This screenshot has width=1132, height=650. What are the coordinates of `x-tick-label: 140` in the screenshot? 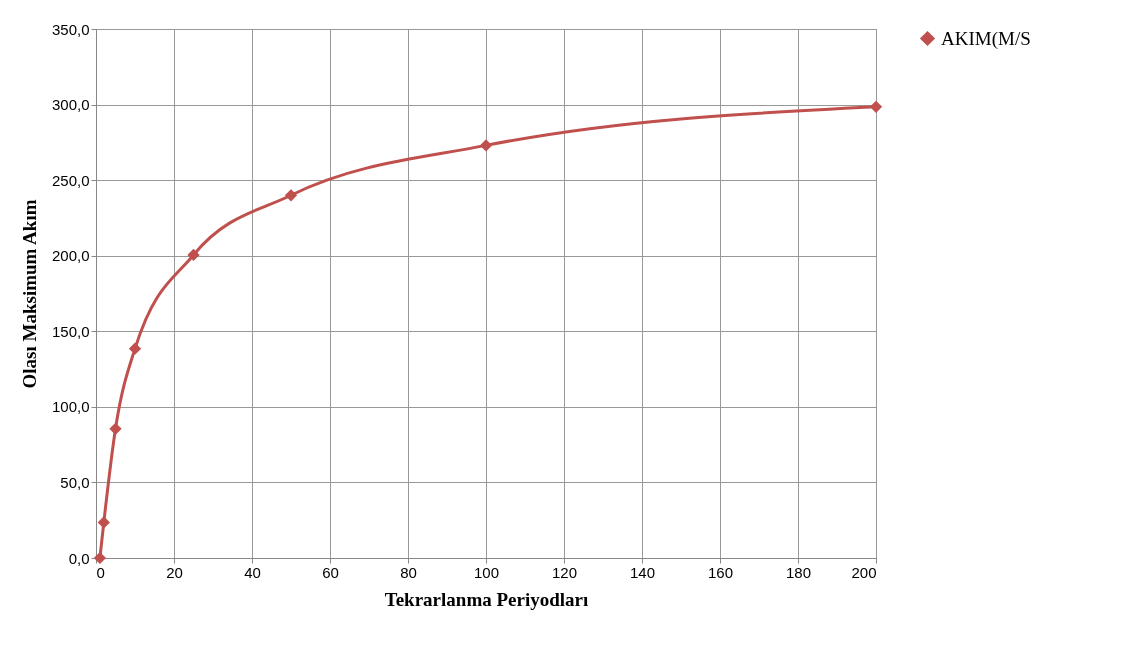 It's located at (642, 572).